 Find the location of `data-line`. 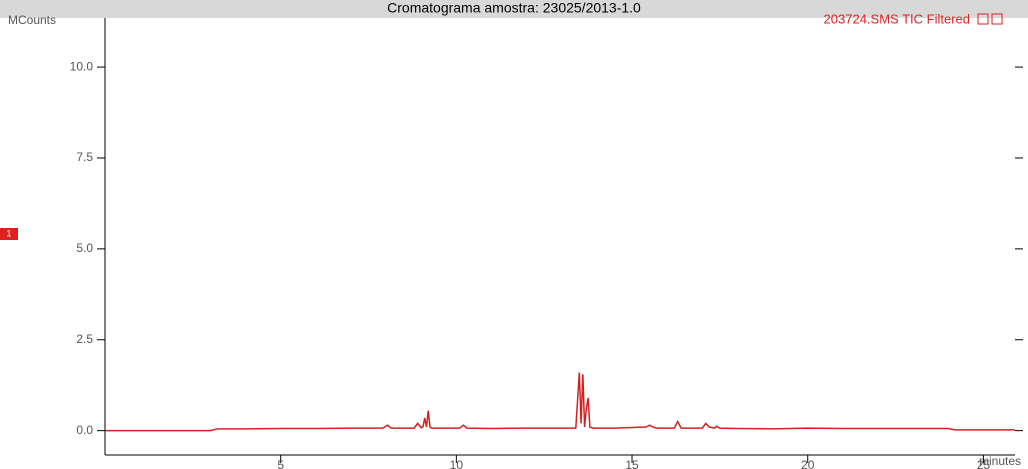

data-line is located at coordinates (560, 402).